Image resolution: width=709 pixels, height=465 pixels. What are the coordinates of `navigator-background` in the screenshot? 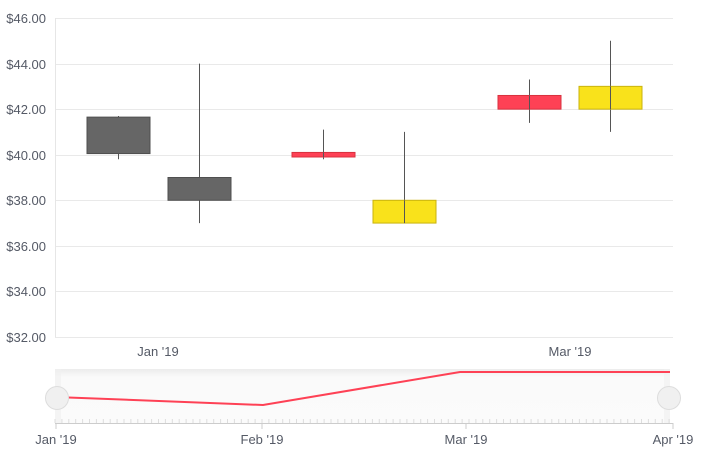 It's located at (362, 396).